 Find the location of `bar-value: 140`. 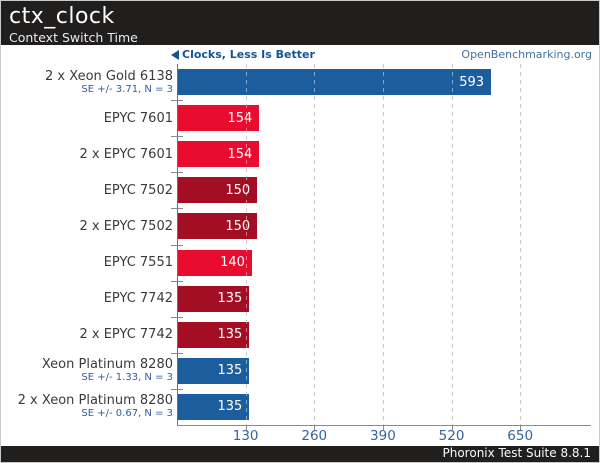

bar-value: 140 is located at coordinates (232, 263).